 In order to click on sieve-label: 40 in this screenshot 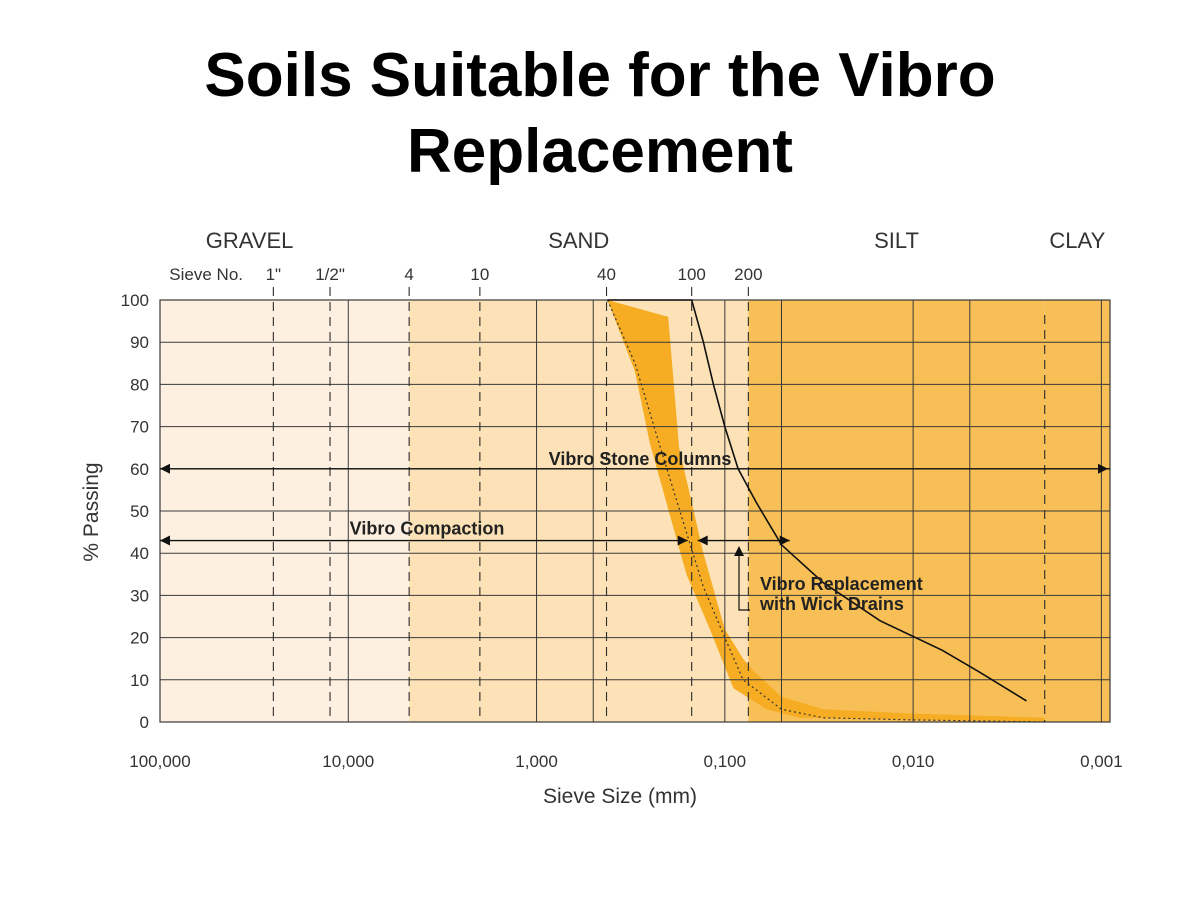, I will do `click(606, 274)`.